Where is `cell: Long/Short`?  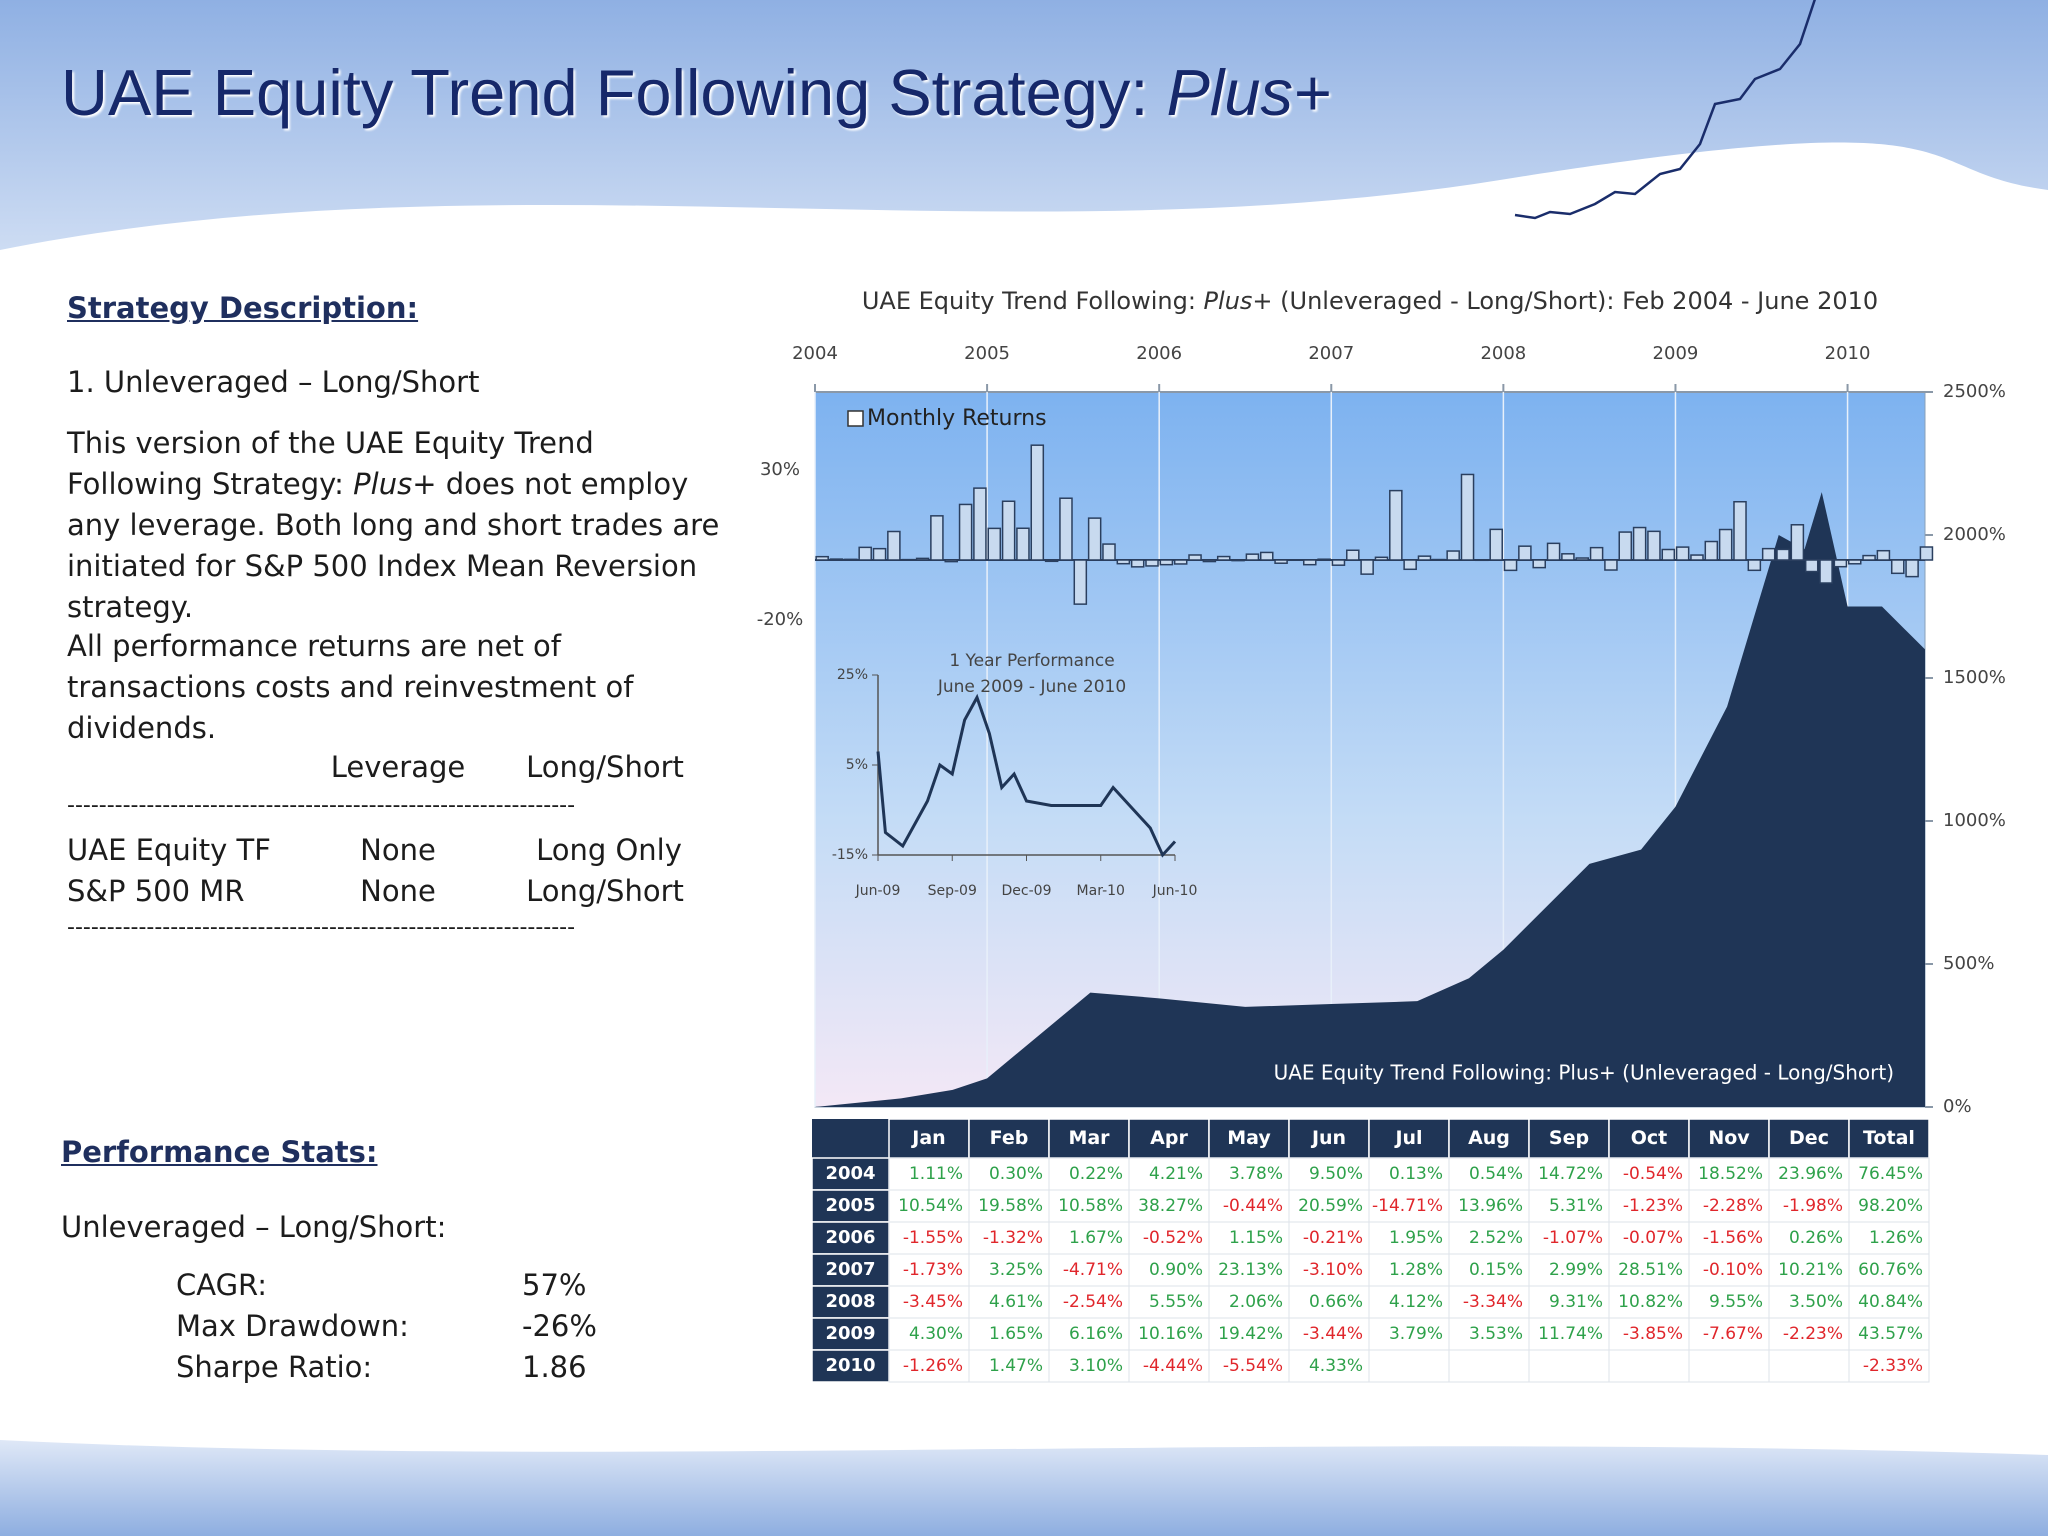
cell: Long/Short is located at coordinates (605, 891).